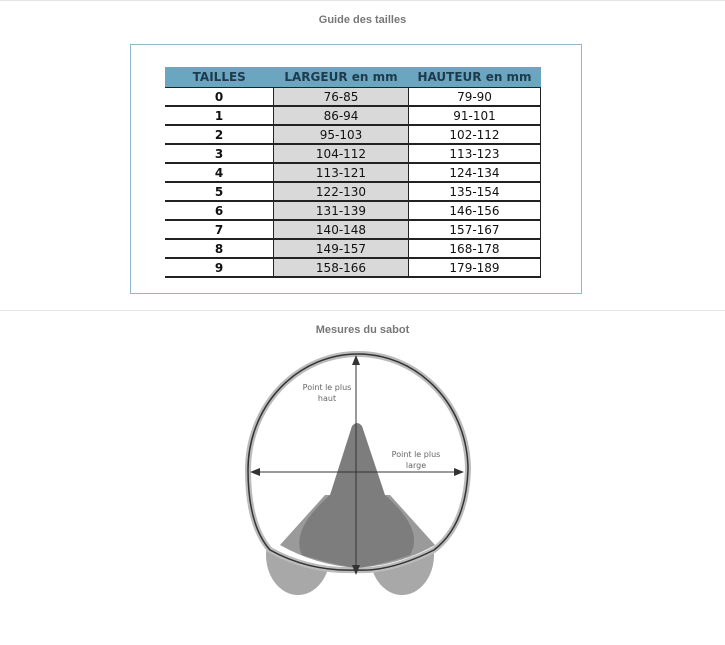 Image resolution: width=725 pixels, height=645 pixels. What do you see at coordinates (474, 154) in the screenshot?
I see `height-cell: 113-123` at bounding box center [474, 154].